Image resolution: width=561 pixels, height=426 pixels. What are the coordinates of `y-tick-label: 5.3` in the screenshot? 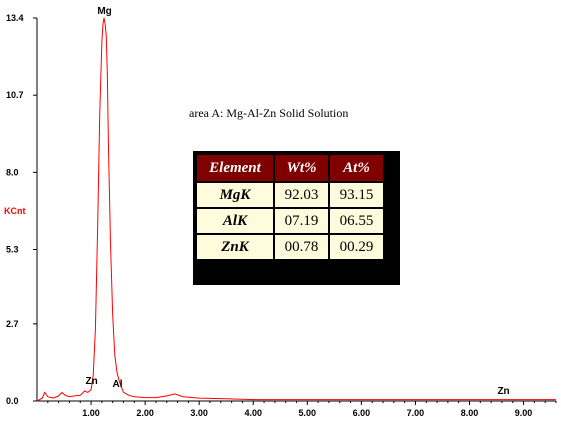 It's located at (12, 250).